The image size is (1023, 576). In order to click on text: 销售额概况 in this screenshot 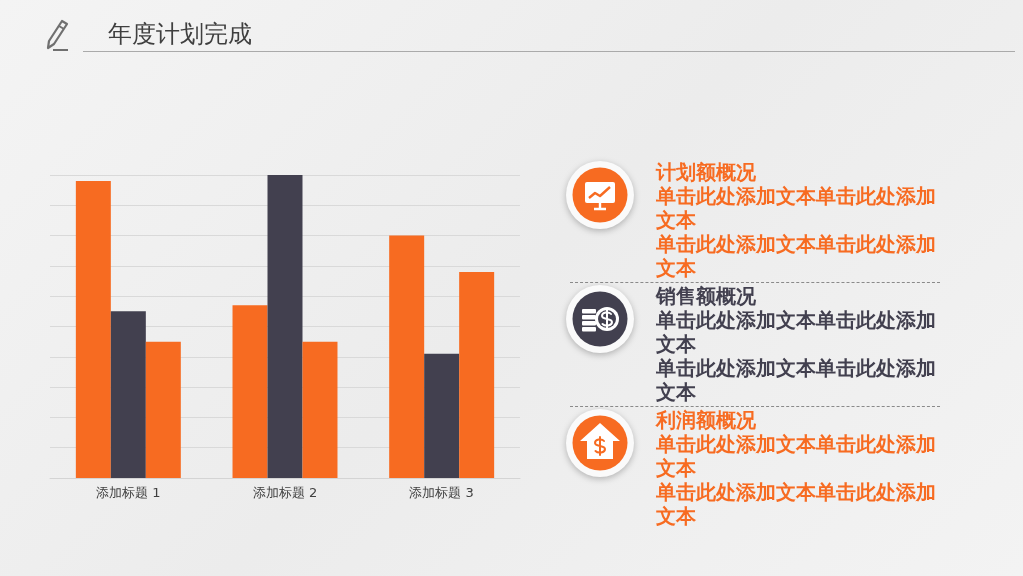, I will do `click(706, 296)`.